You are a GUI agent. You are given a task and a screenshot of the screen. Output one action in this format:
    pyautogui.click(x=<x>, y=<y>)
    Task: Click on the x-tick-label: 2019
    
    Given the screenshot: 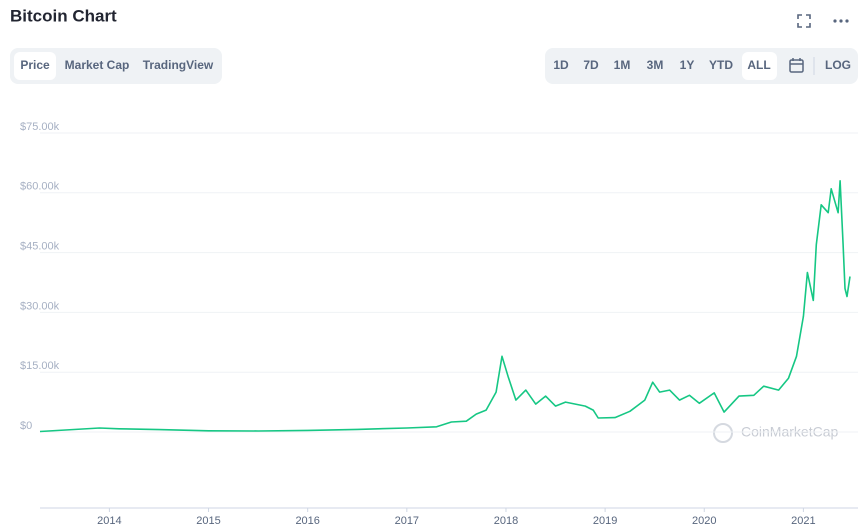 What is the action you would take?
    pyautogui.click(x=605, y=521)
    